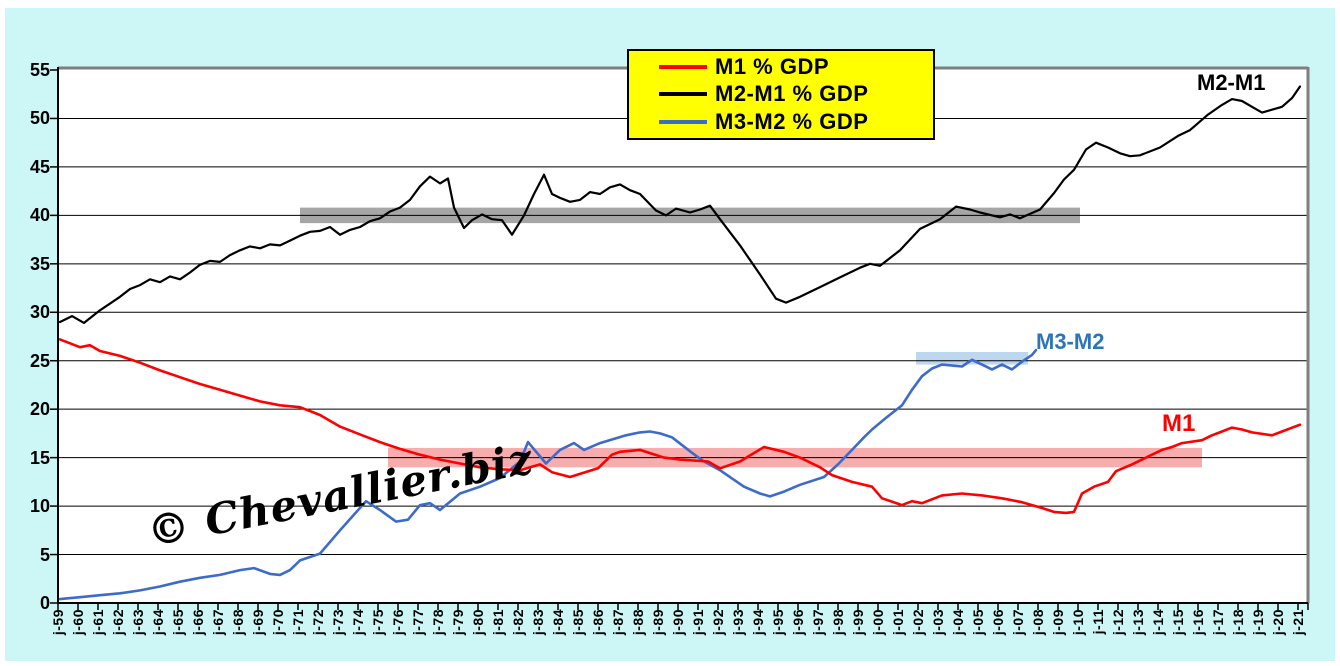 The image size is (1340, 666). What do you see at coordinates (1078, 622) in the screenshot?
I see `x-tick-label: j-10` at bounding box center [1078, 622].